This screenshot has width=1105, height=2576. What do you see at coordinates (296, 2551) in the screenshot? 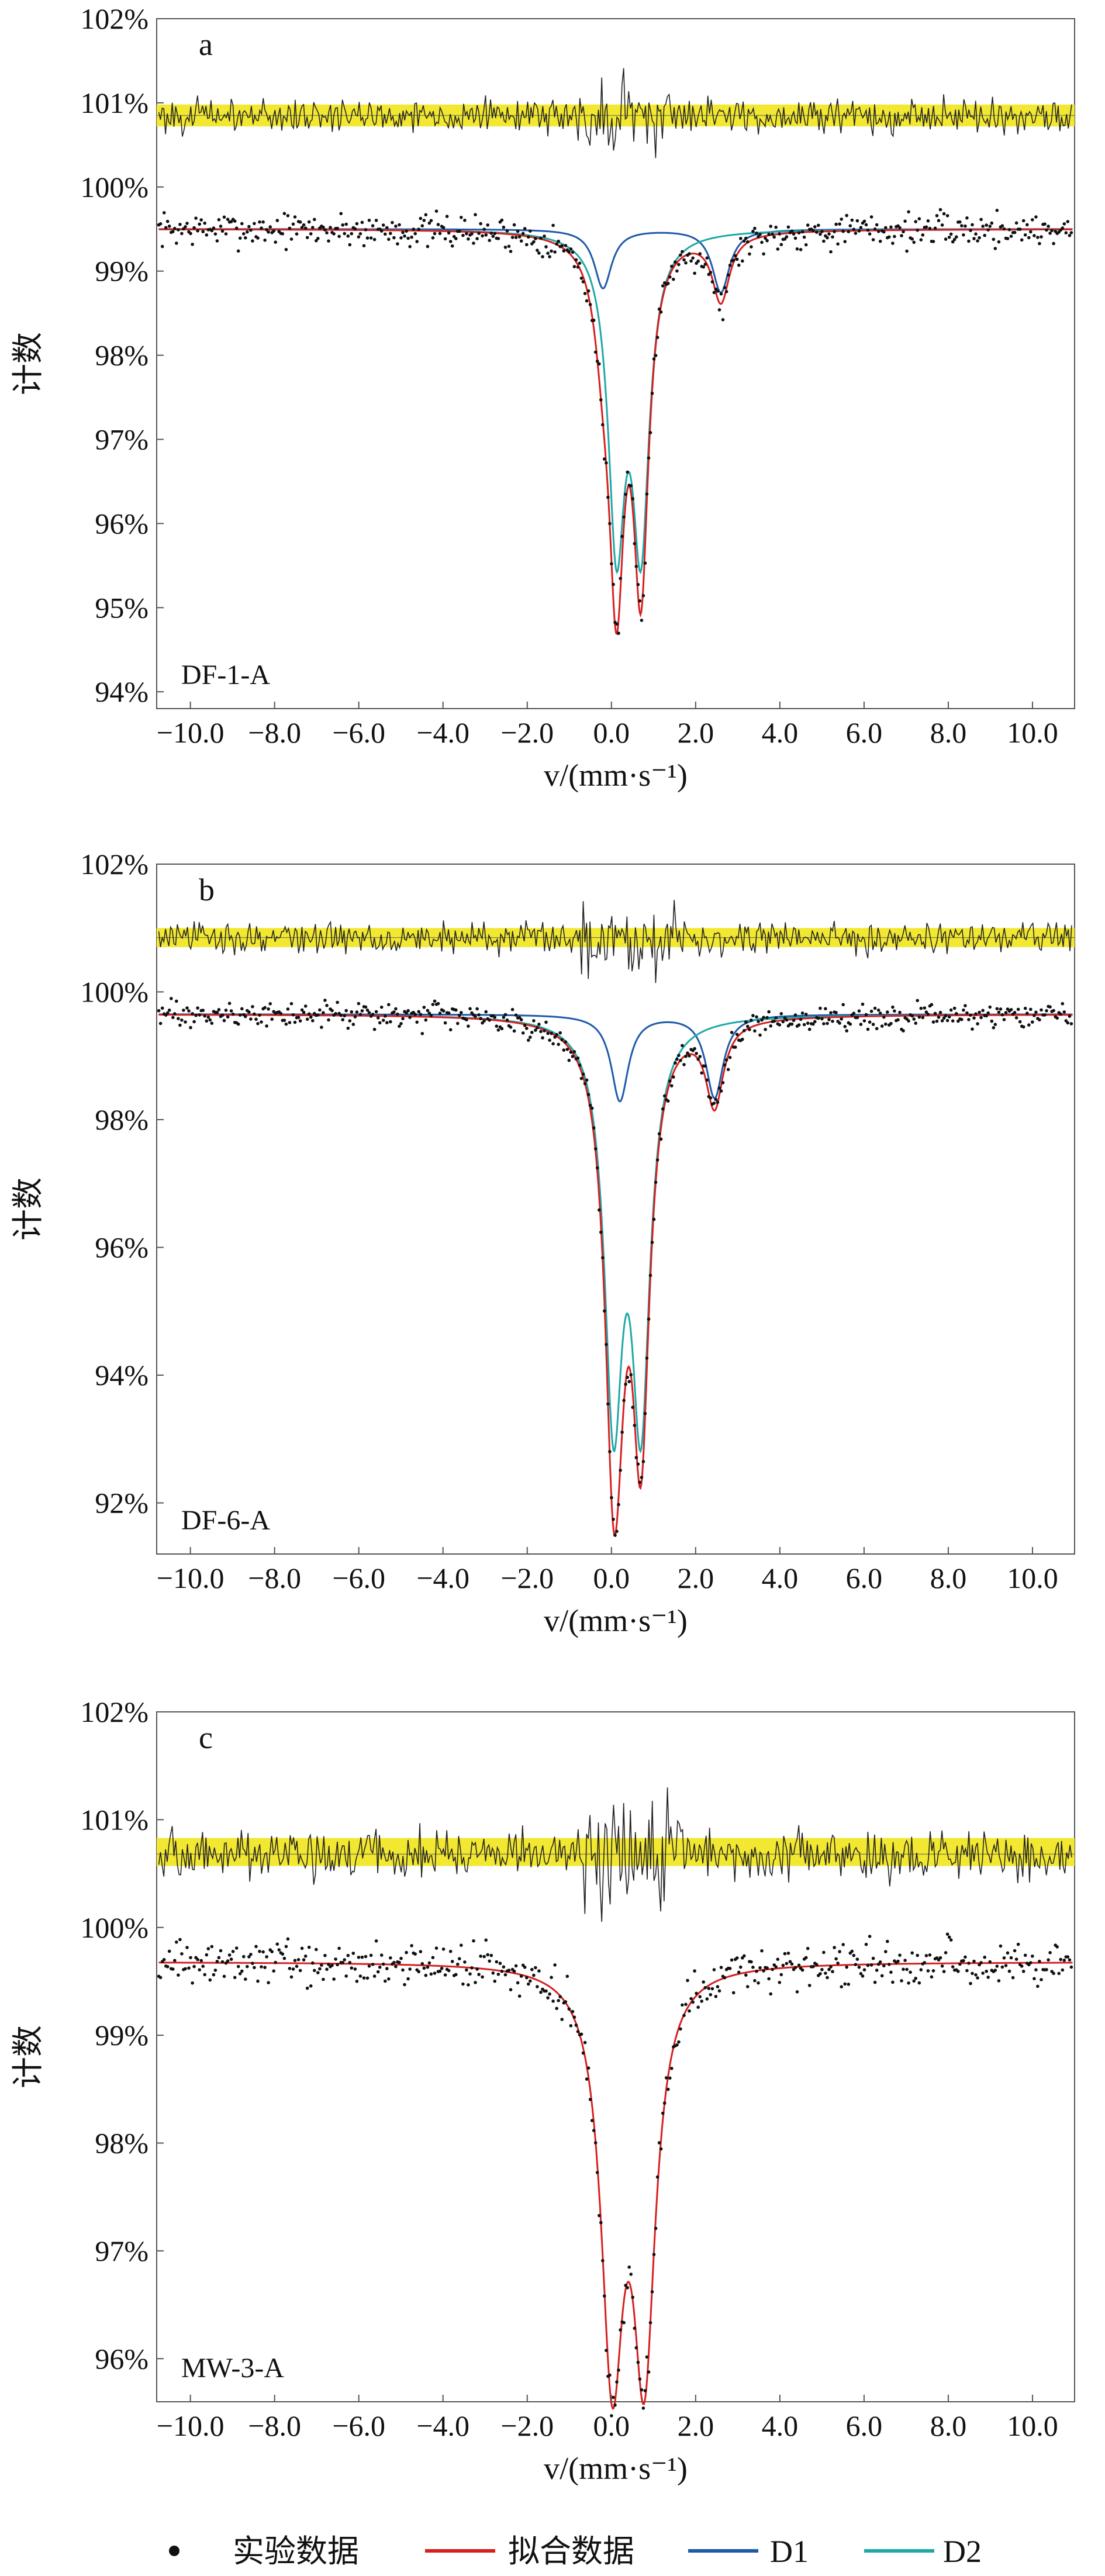
I see `legend-label-experimental: 实验数据` at bounding box center [296, 2551].